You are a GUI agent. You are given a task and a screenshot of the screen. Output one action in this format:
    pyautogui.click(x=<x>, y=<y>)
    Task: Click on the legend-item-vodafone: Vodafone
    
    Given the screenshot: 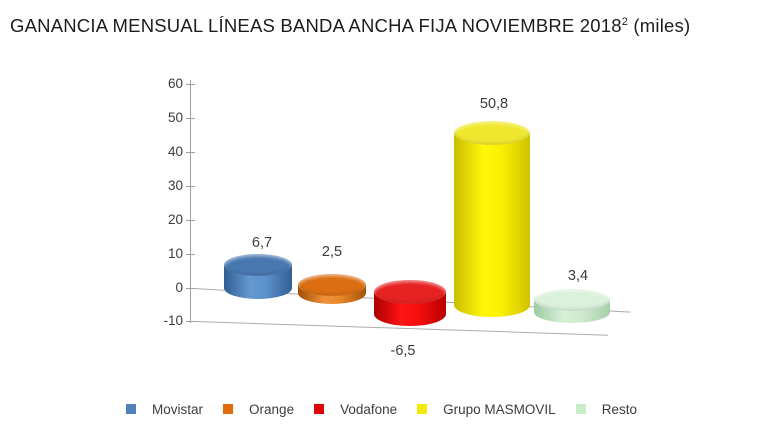 What is the action you would take?
    pyautogui.click(x=355, y=409)
    